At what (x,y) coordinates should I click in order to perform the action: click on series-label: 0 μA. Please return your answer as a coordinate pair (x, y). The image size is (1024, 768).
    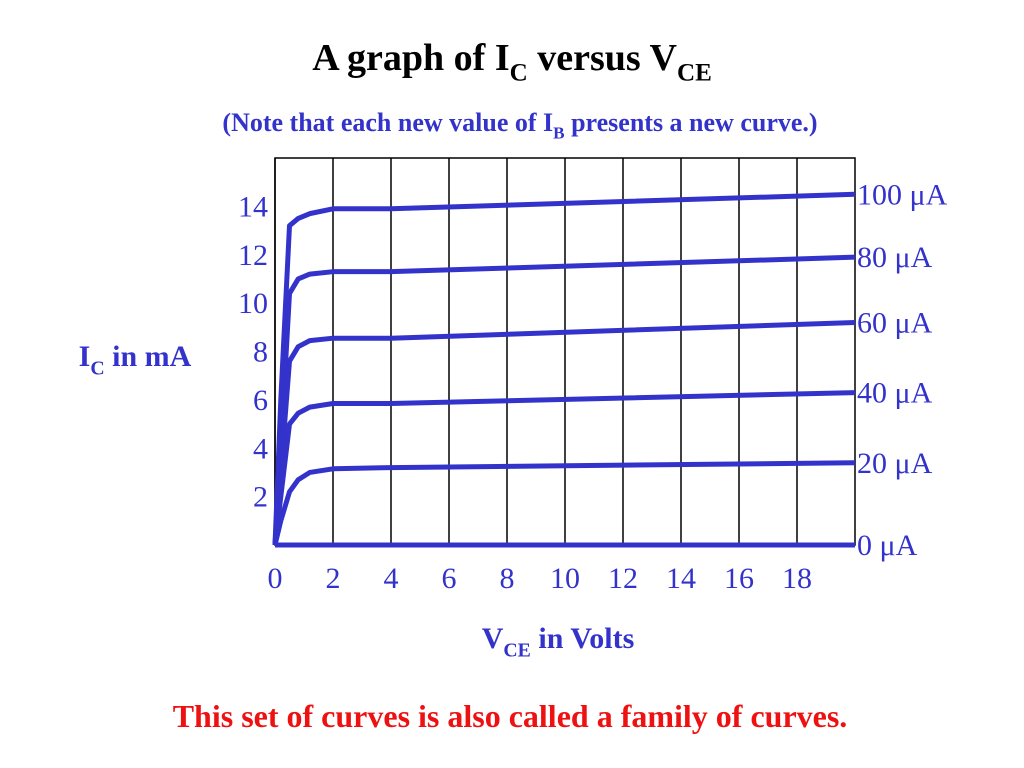
    Looking at the image, I should click on (887, 545).